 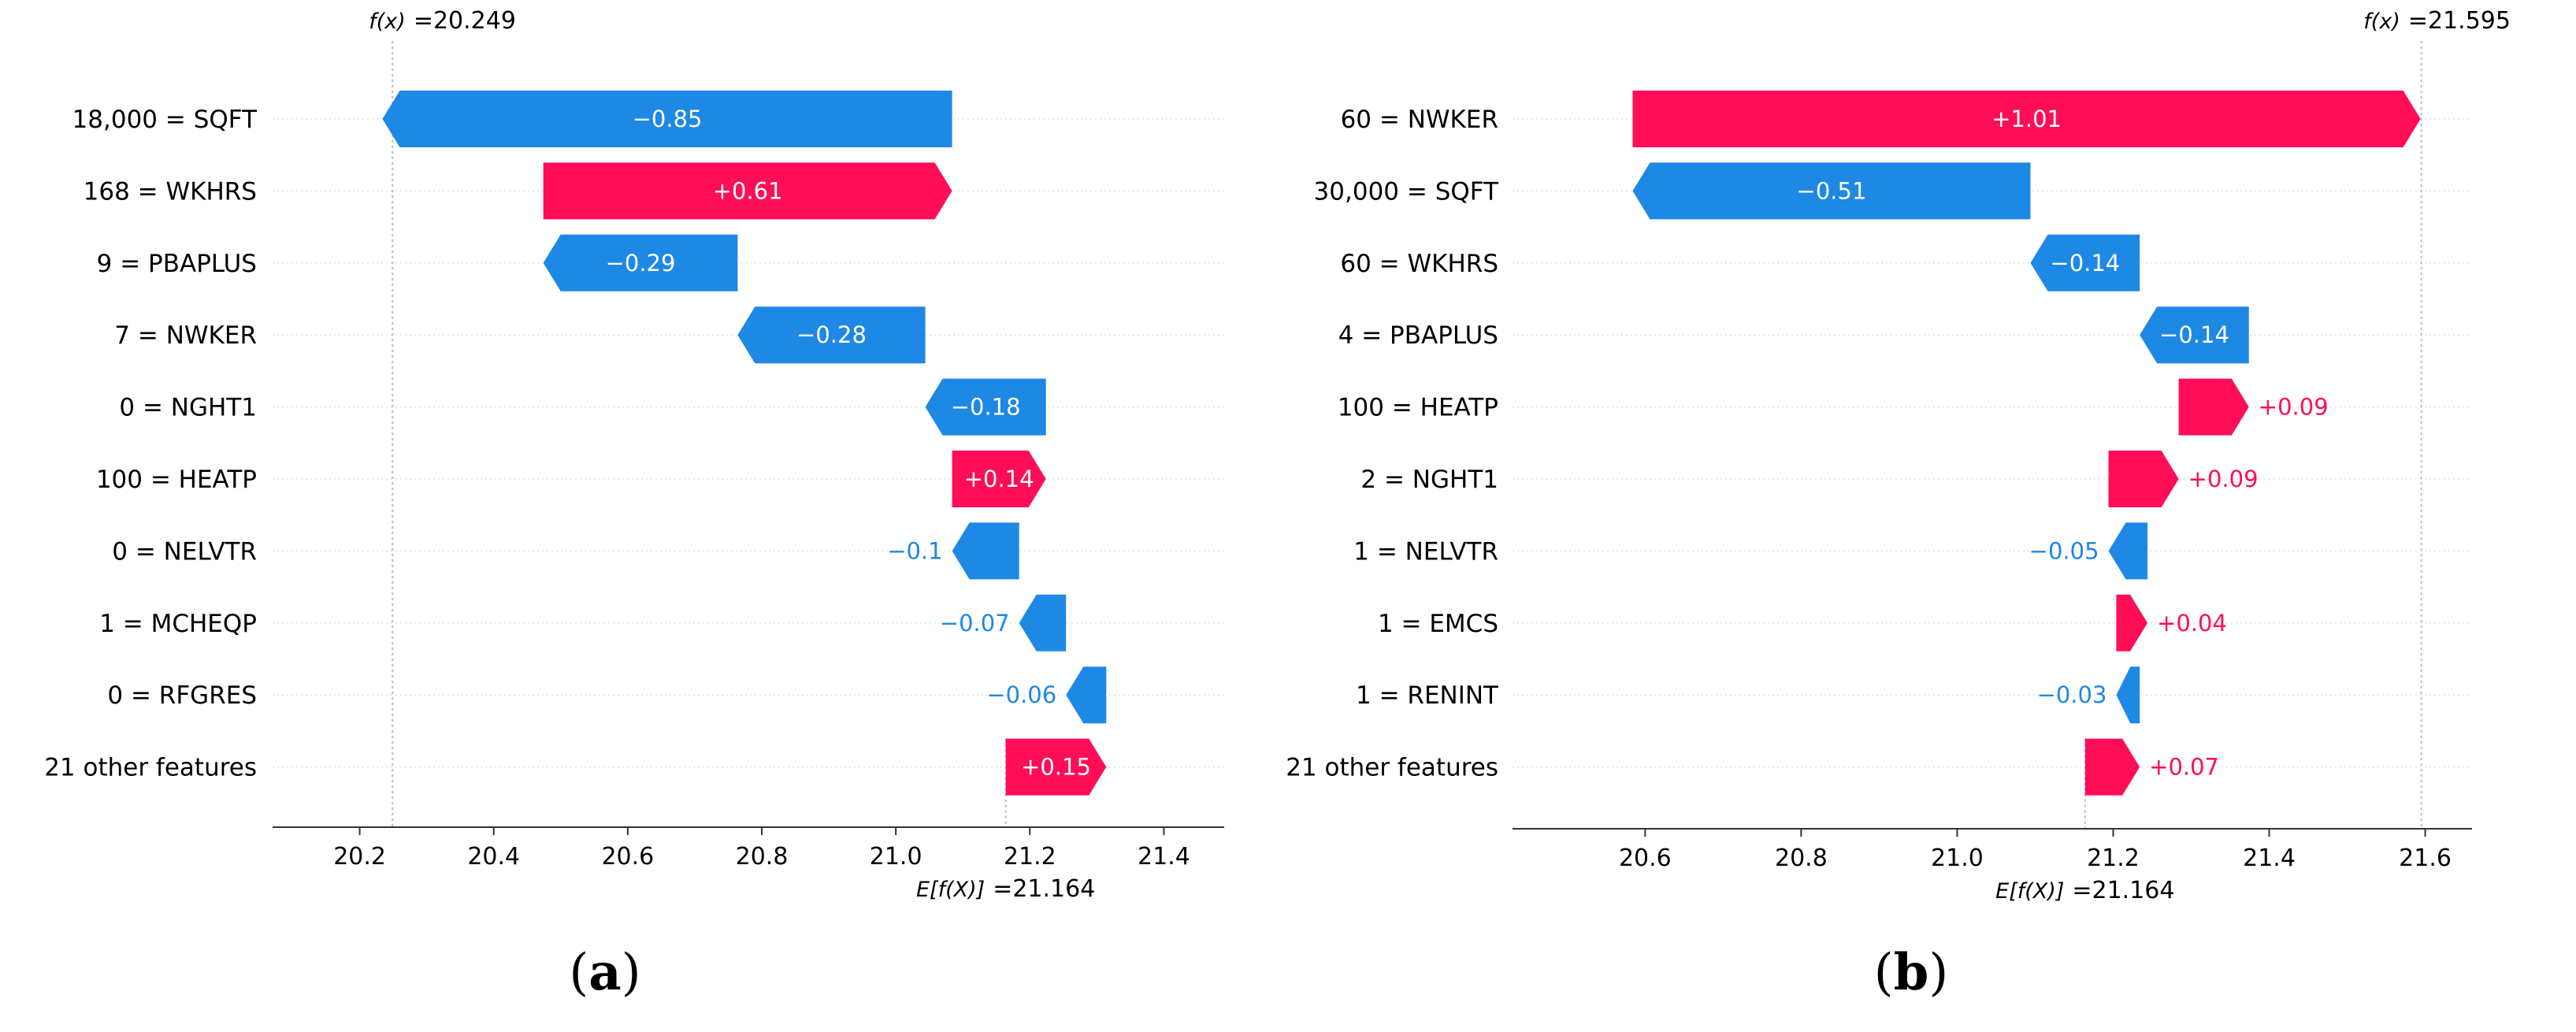 I want to click on feature-label: 60 = NWKER, so click(x=1419, y=120).